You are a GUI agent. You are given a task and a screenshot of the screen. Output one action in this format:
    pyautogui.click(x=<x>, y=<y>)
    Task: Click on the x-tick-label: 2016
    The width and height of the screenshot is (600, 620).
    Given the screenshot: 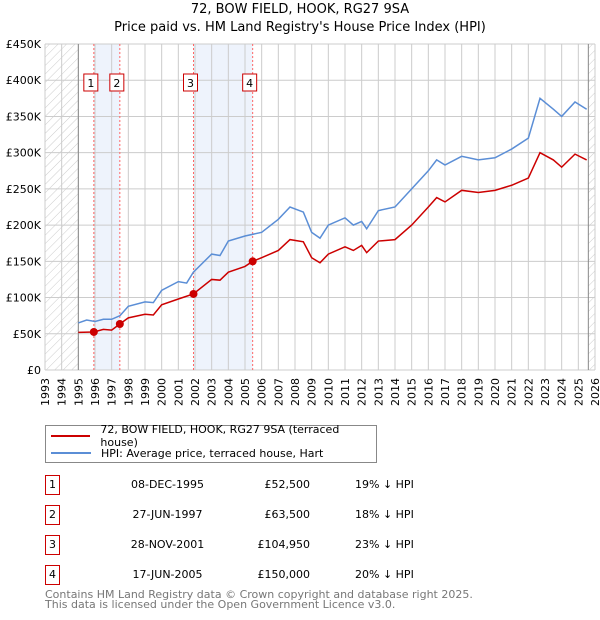 What is the action you would take?
    pyautogui.click(x=428, y=392)
    